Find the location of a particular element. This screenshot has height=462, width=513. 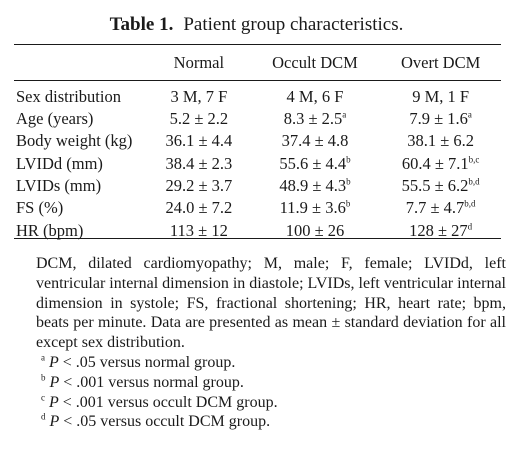

footnote: b P < .001 versus normal group. is located at coordinates (273, 383).